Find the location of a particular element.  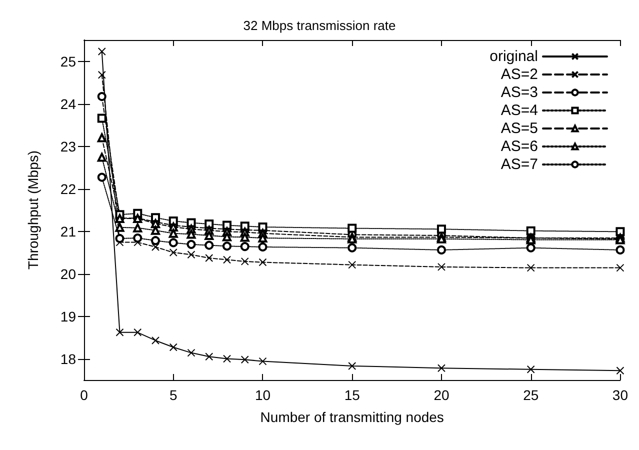

y-tick-label: 21 is located at coordinates (68, 231).